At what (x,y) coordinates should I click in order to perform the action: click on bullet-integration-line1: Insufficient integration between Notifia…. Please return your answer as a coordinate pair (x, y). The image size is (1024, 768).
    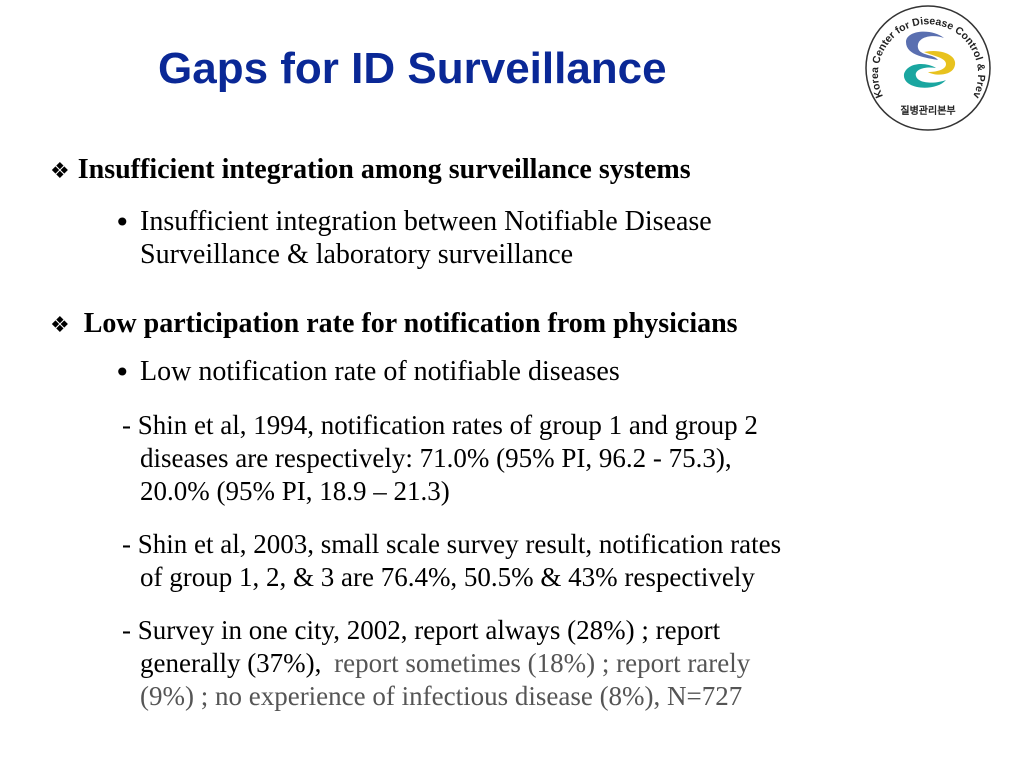
    Looking at the image, I should click on (426, 221).